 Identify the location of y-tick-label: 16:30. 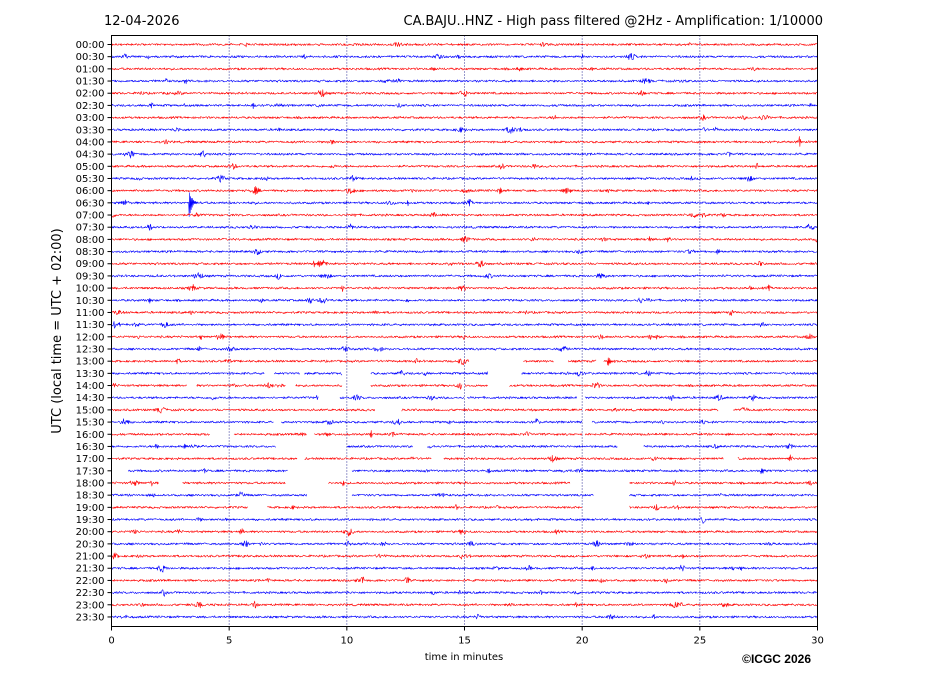
(90, 447).